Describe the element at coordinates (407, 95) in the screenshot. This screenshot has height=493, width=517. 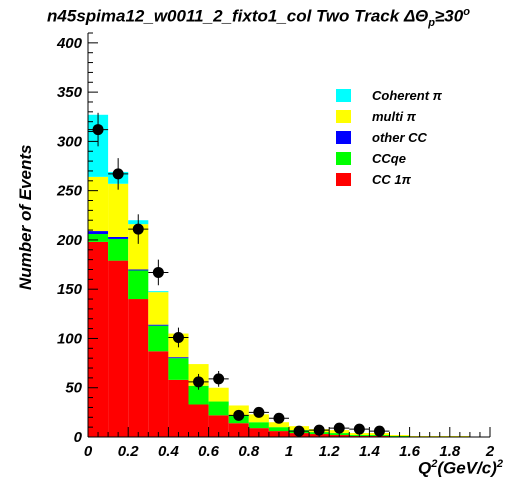
I see `legend-label: Coherent π` at that location.